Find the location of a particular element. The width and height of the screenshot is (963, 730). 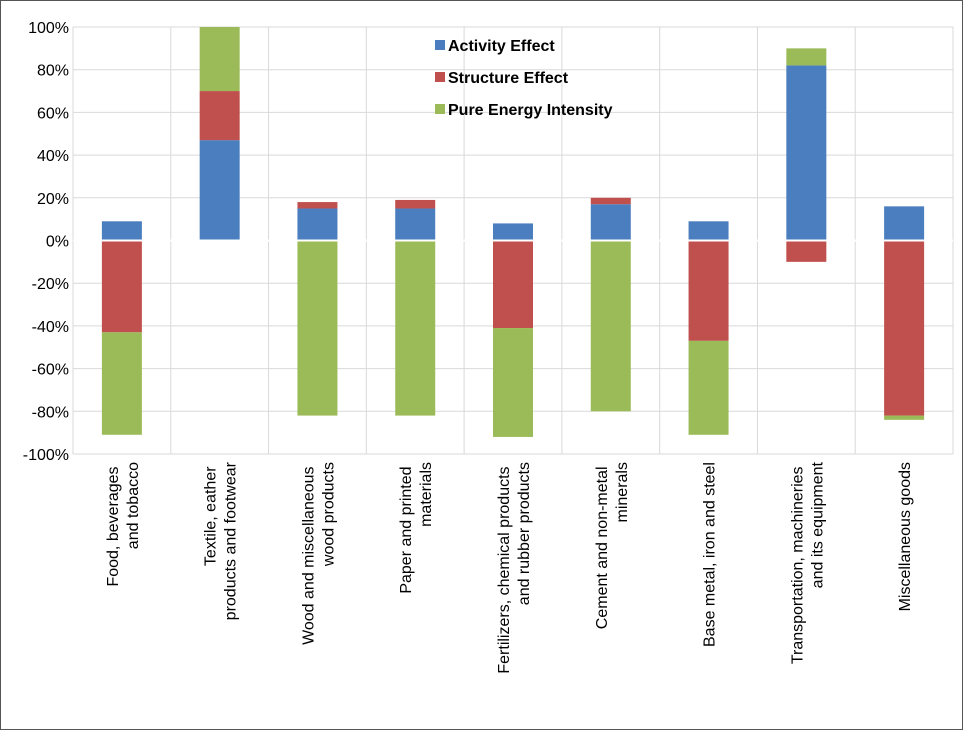

legend-label: Structure Effect is located at coordinates (508, 78).